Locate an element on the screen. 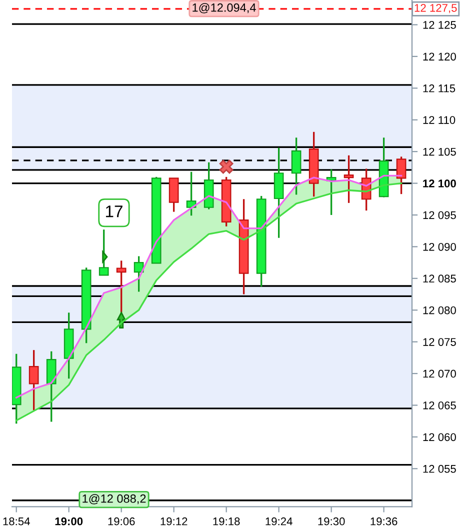 This screenshot has height=528, width=466. y-tick-label: 12 060 is located at coordinates (439, 437).